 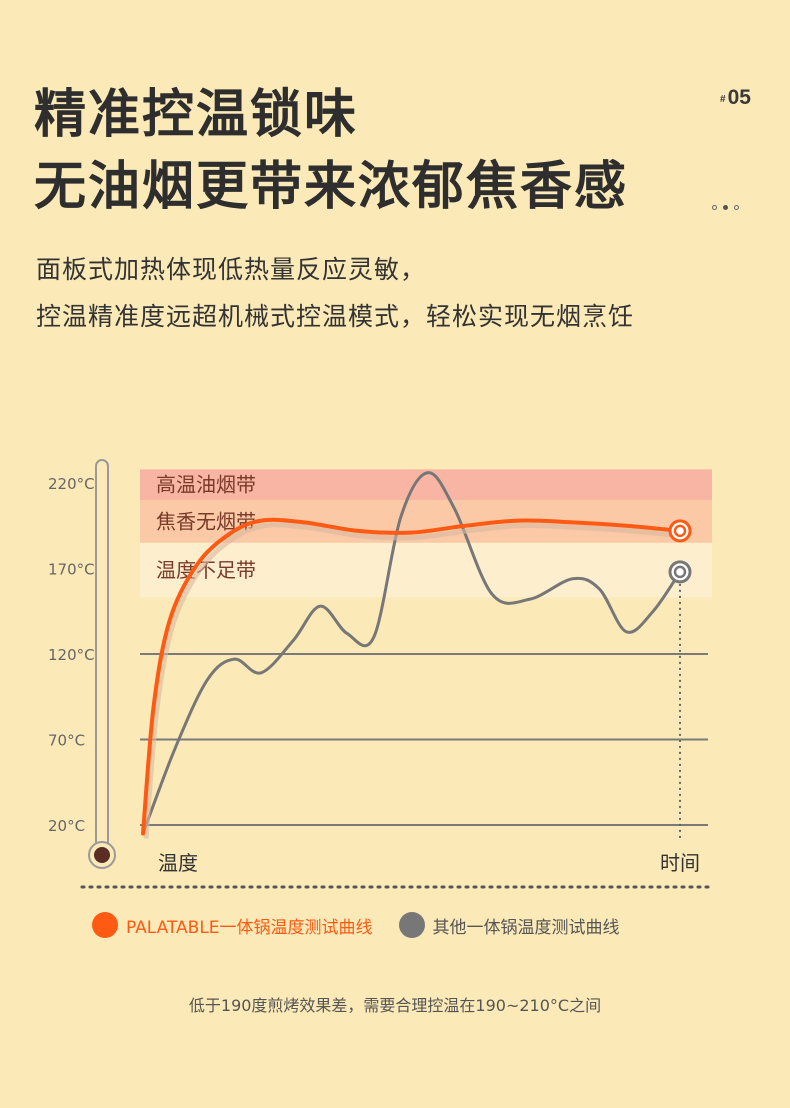 I want to click on y-tick-label: 70°C, so click(x=66, y=741).